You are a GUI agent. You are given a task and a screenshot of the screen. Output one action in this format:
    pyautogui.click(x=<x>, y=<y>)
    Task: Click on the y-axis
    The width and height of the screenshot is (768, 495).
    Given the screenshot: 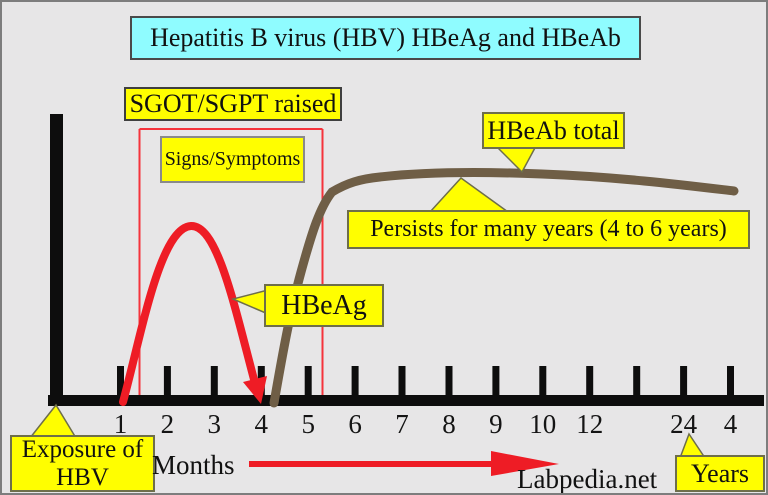 What is the action you would take?
    pyautogui.click(x=56, y=260)
    